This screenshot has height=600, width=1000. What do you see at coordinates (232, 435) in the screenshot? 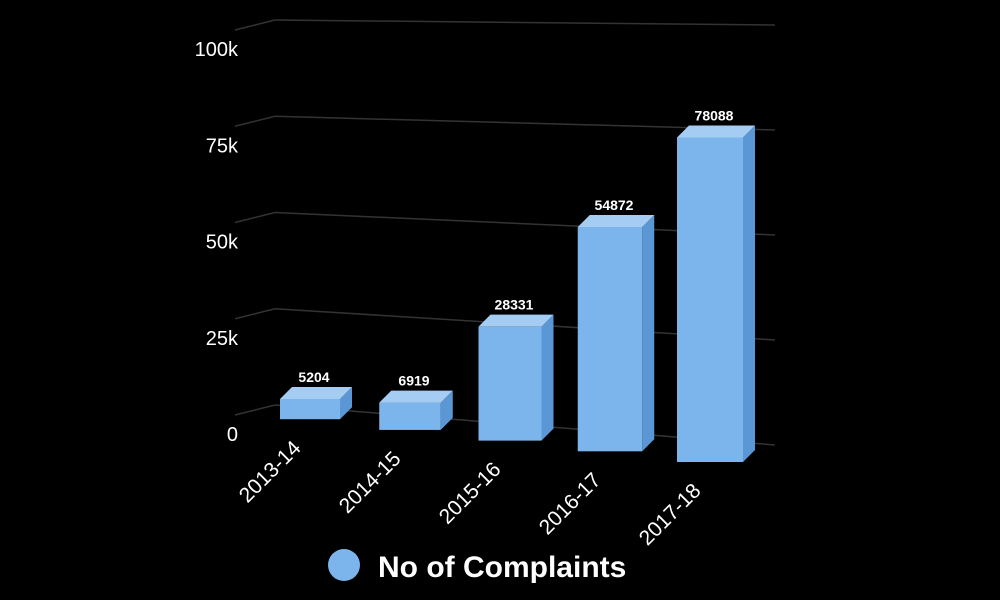
I see `y-tick-label: 0` at bounding box center [232, 435].